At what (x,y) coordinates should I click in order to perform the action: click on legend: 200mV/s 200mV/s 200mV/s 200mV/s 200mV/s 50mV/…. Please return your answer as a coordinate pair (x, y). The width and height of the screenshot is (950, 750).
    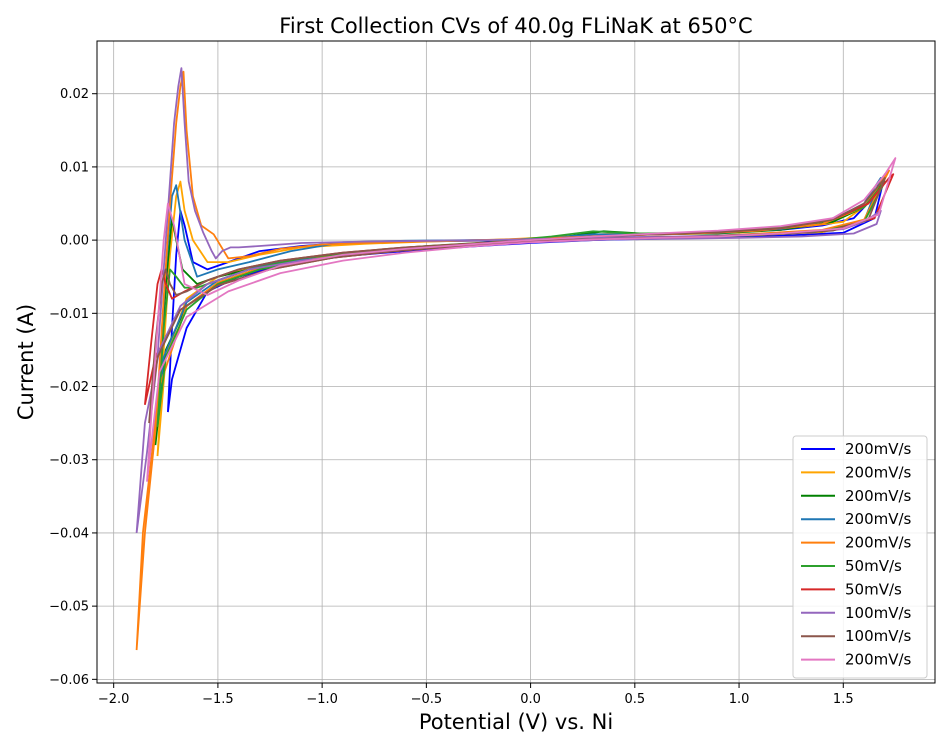
    Looking at the image, I should click on (860, 557).